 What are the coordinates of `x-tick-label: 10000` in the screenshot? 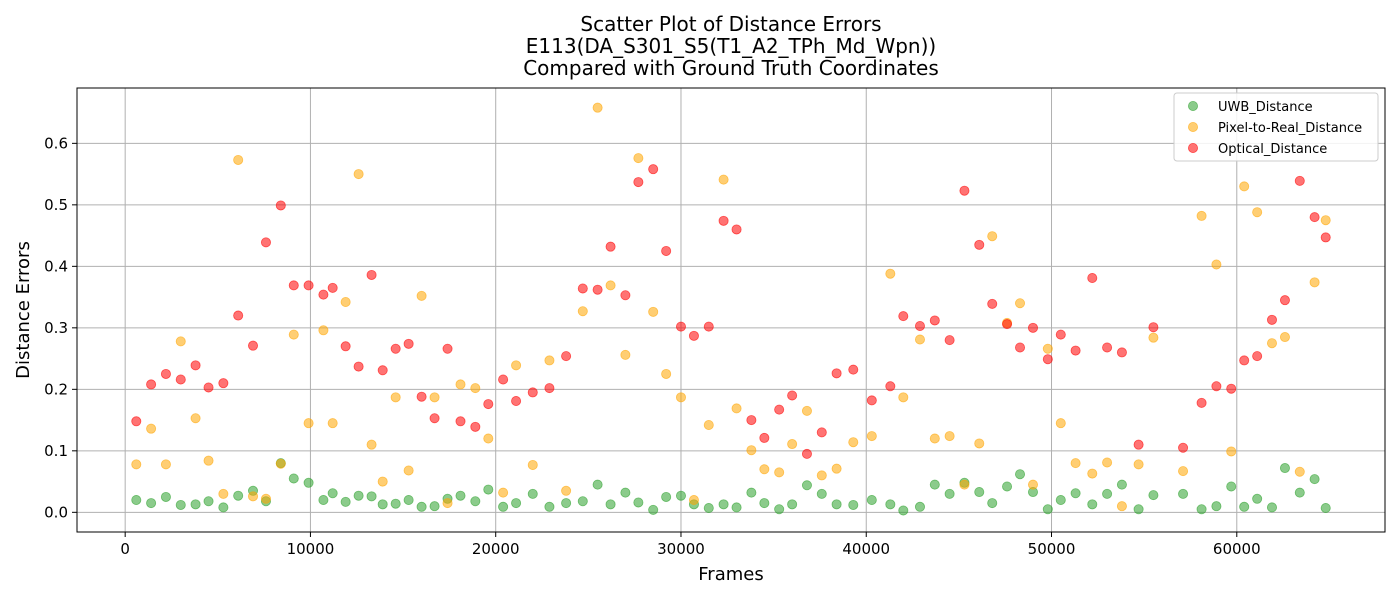 It's located at (311, 549).